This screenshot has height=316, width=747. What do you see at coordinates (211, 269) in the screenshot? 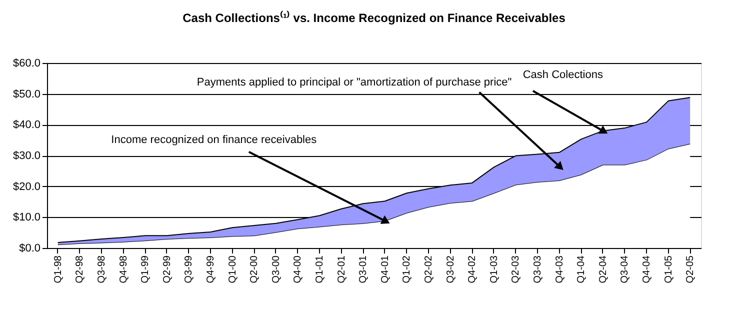
I see `x-tick-label: Q4-99` at bounding box center [211, 269].